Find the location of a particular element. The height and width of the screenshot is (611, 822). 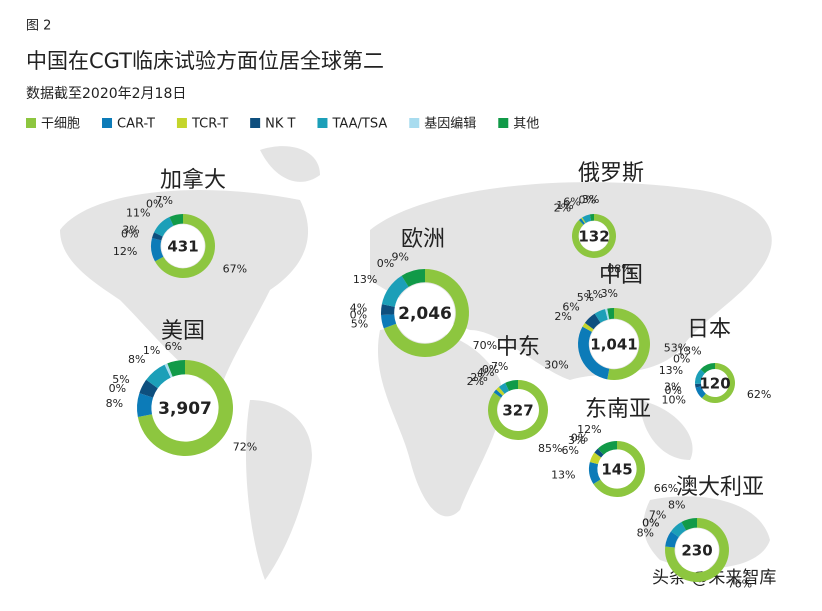

legend-label: NK T is located at coordinates (280, 124).